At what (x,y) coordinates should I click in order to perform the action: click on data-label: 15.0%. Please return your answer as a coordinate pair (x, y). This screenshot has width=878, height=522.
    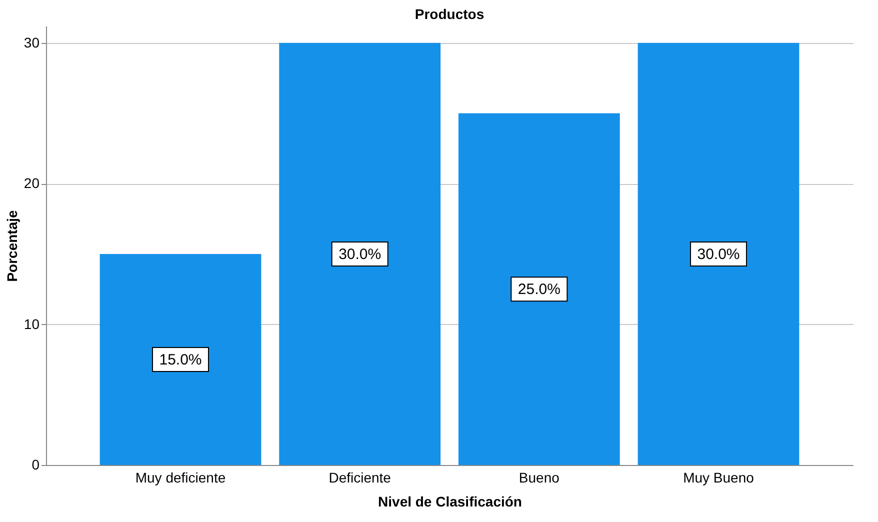
    Looking at the image, I should click on (180, 359).